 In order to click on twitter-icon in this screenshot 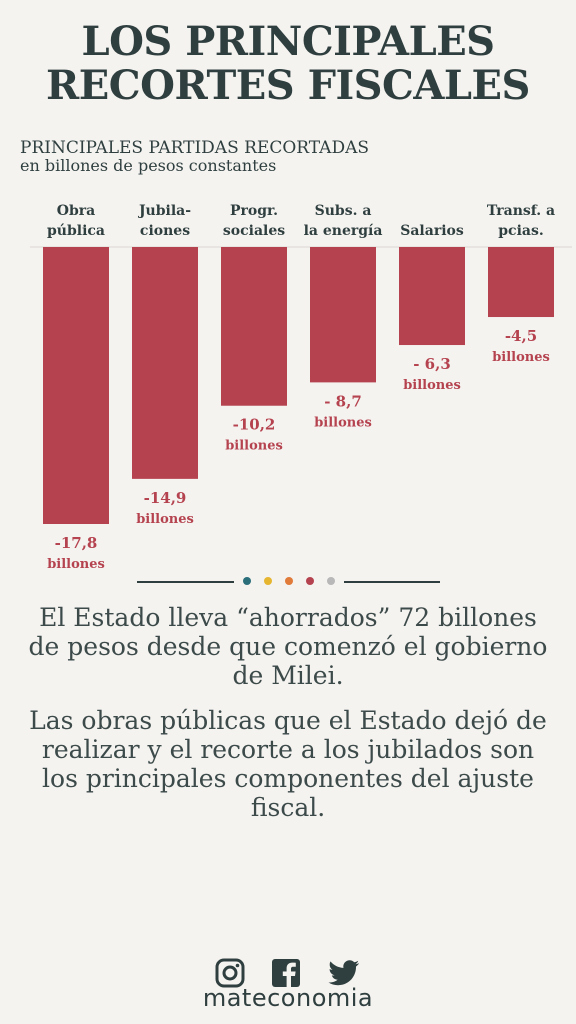, I will do `click(344, 973)`.